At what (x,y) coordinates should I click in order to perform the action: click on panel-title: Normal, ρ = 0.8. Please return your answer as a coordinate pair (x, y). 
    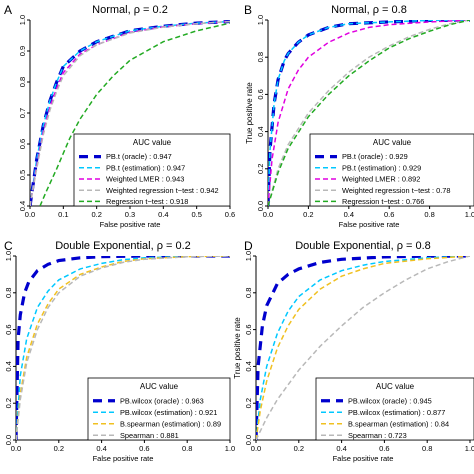
    Looking at the image, I should click on (369, 10).